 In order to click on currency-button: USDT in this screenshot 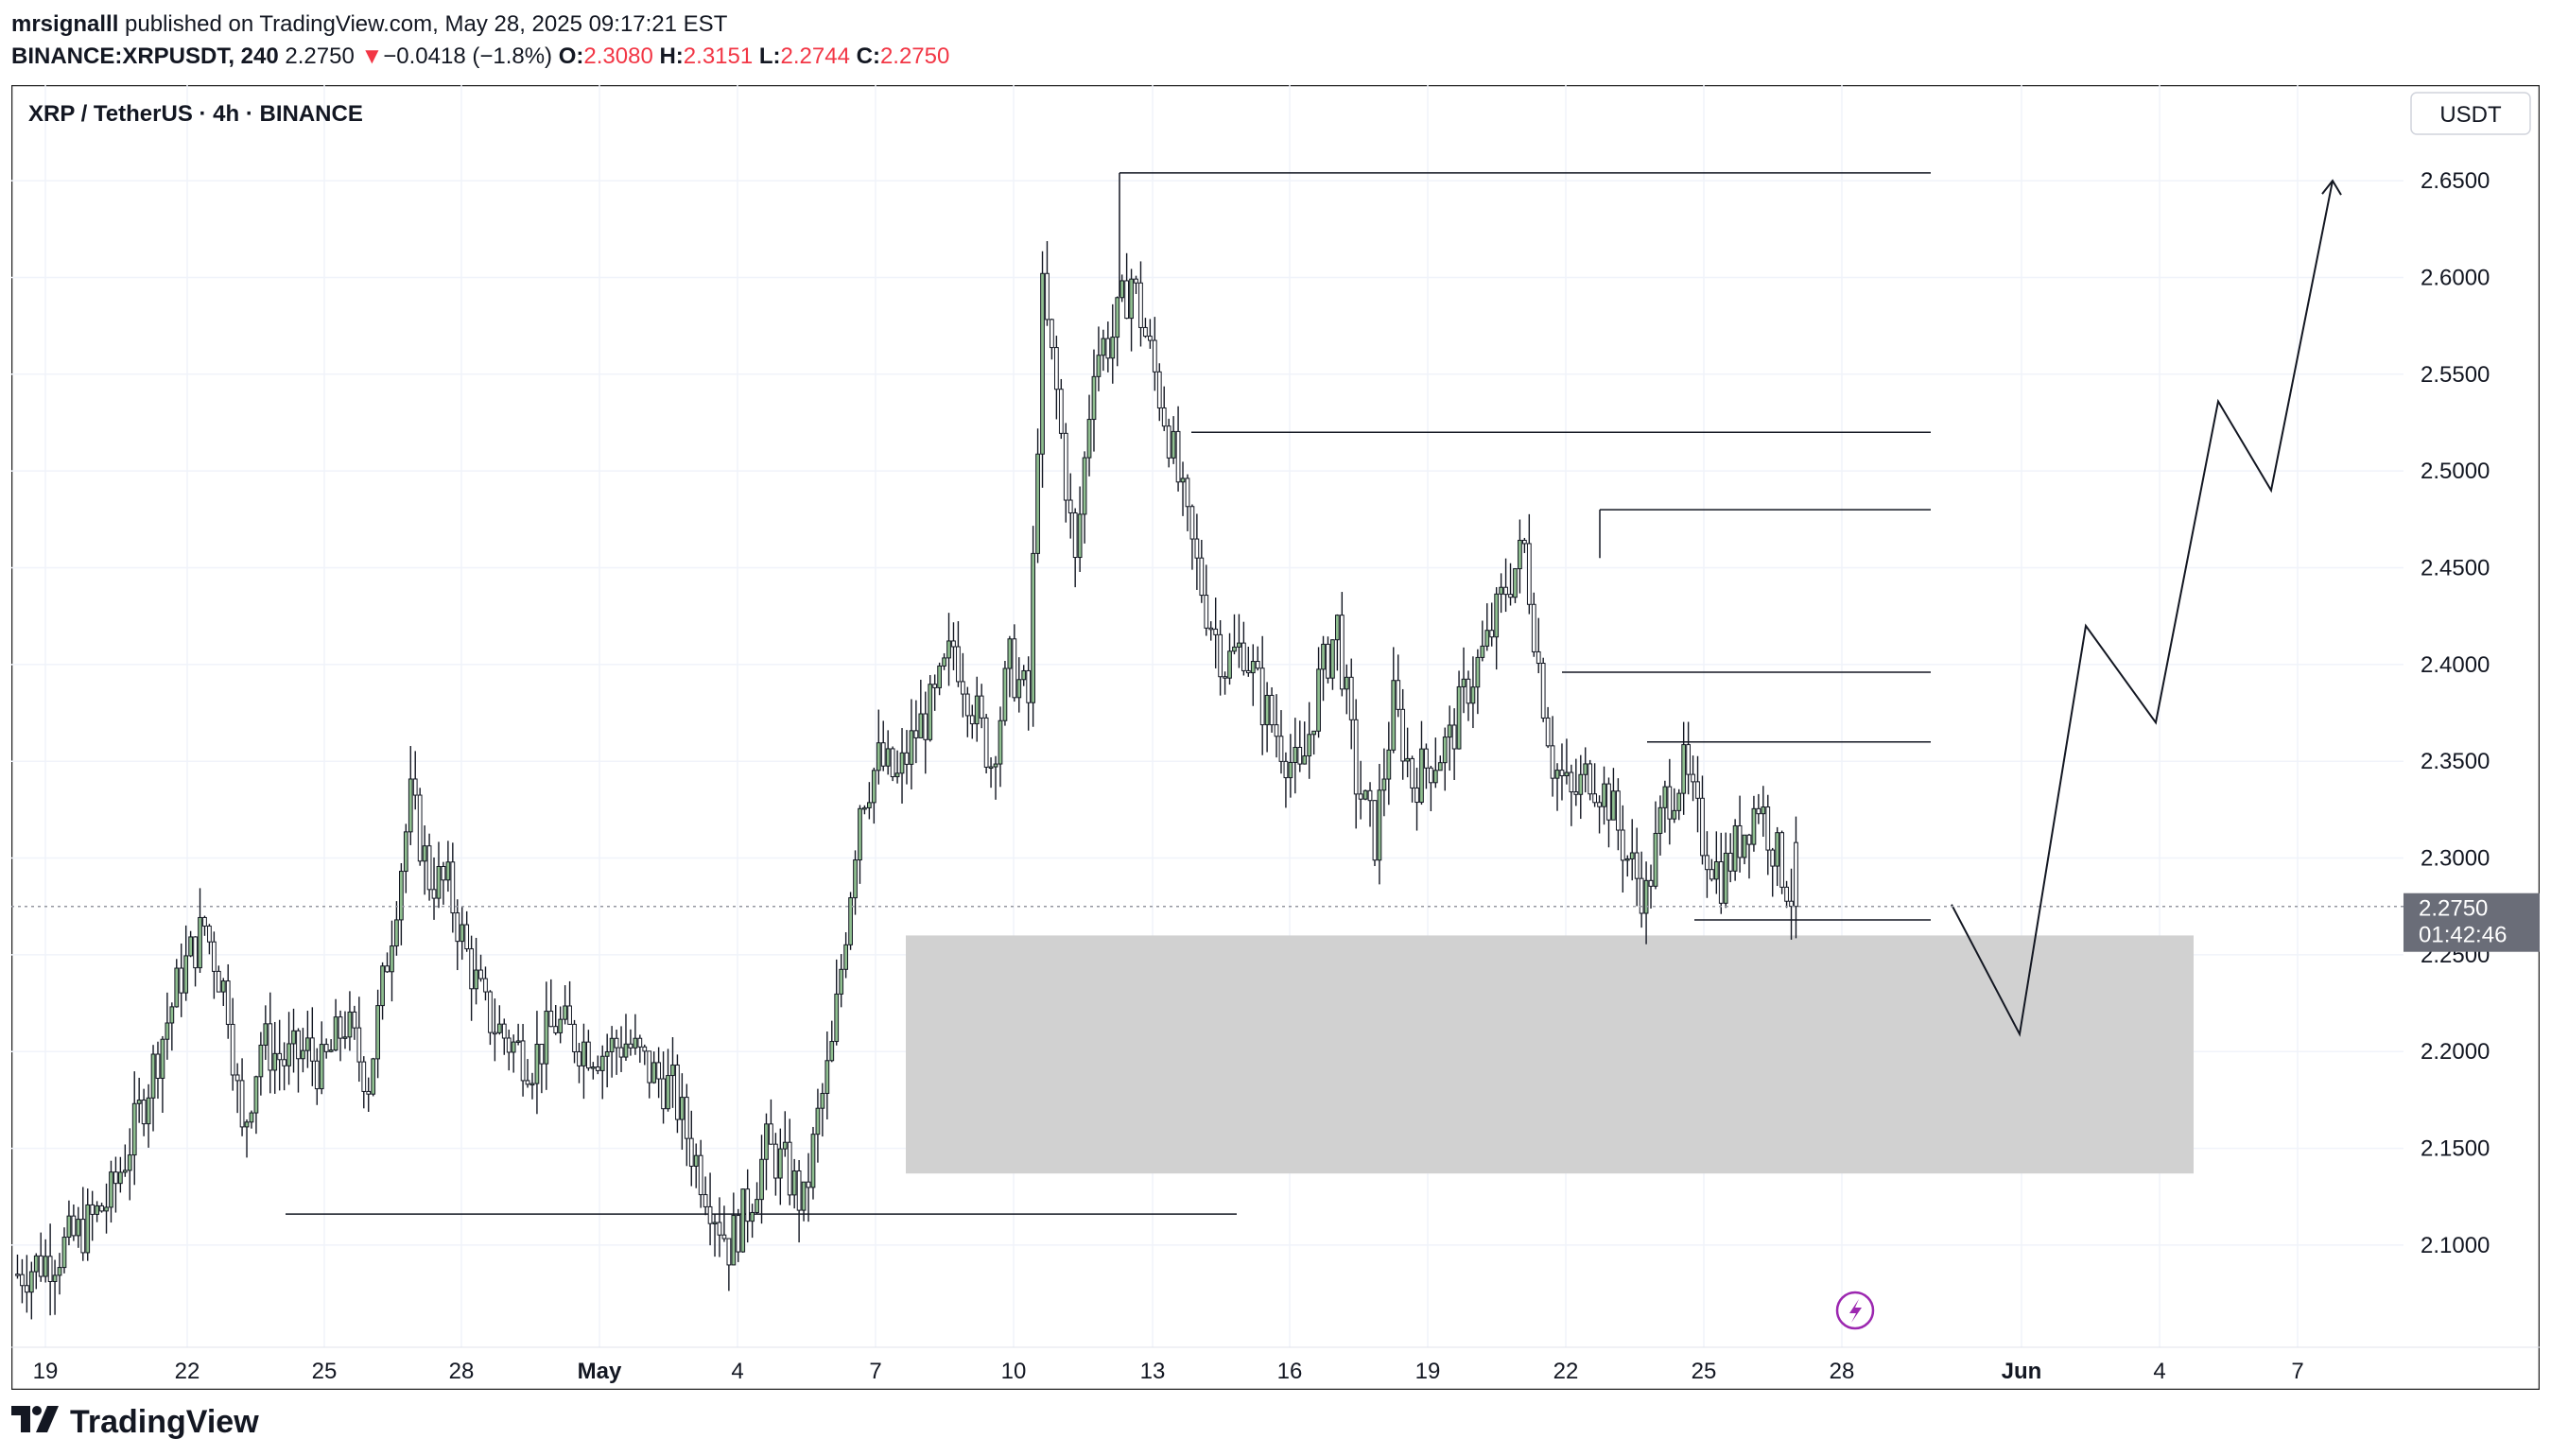, I will do `click(2470, 113)`.